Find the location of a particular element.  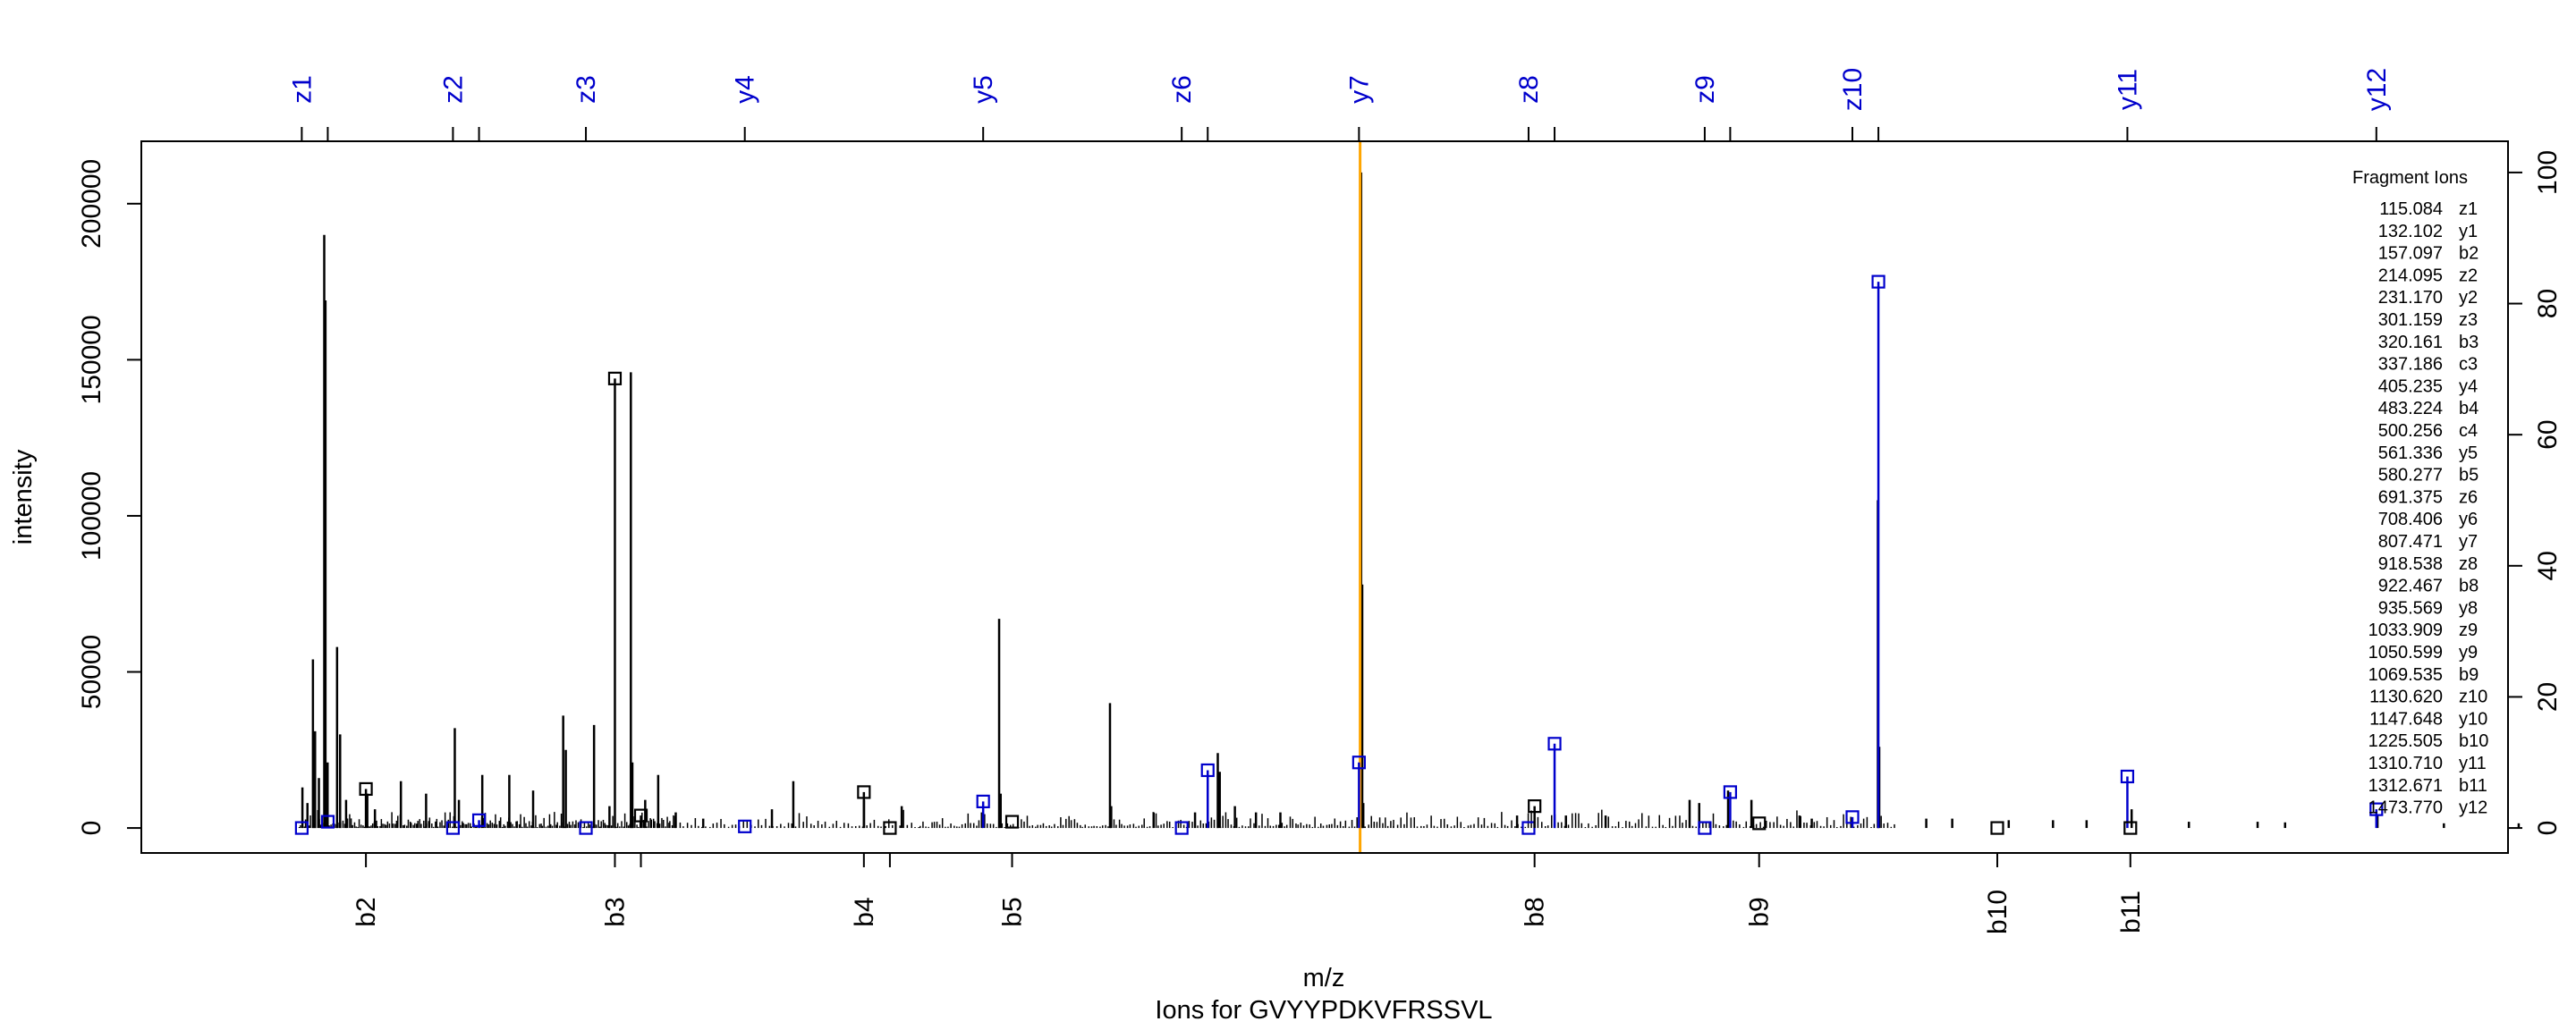

matched-ion-marker-y10 is located at coordinates (1878, 281).